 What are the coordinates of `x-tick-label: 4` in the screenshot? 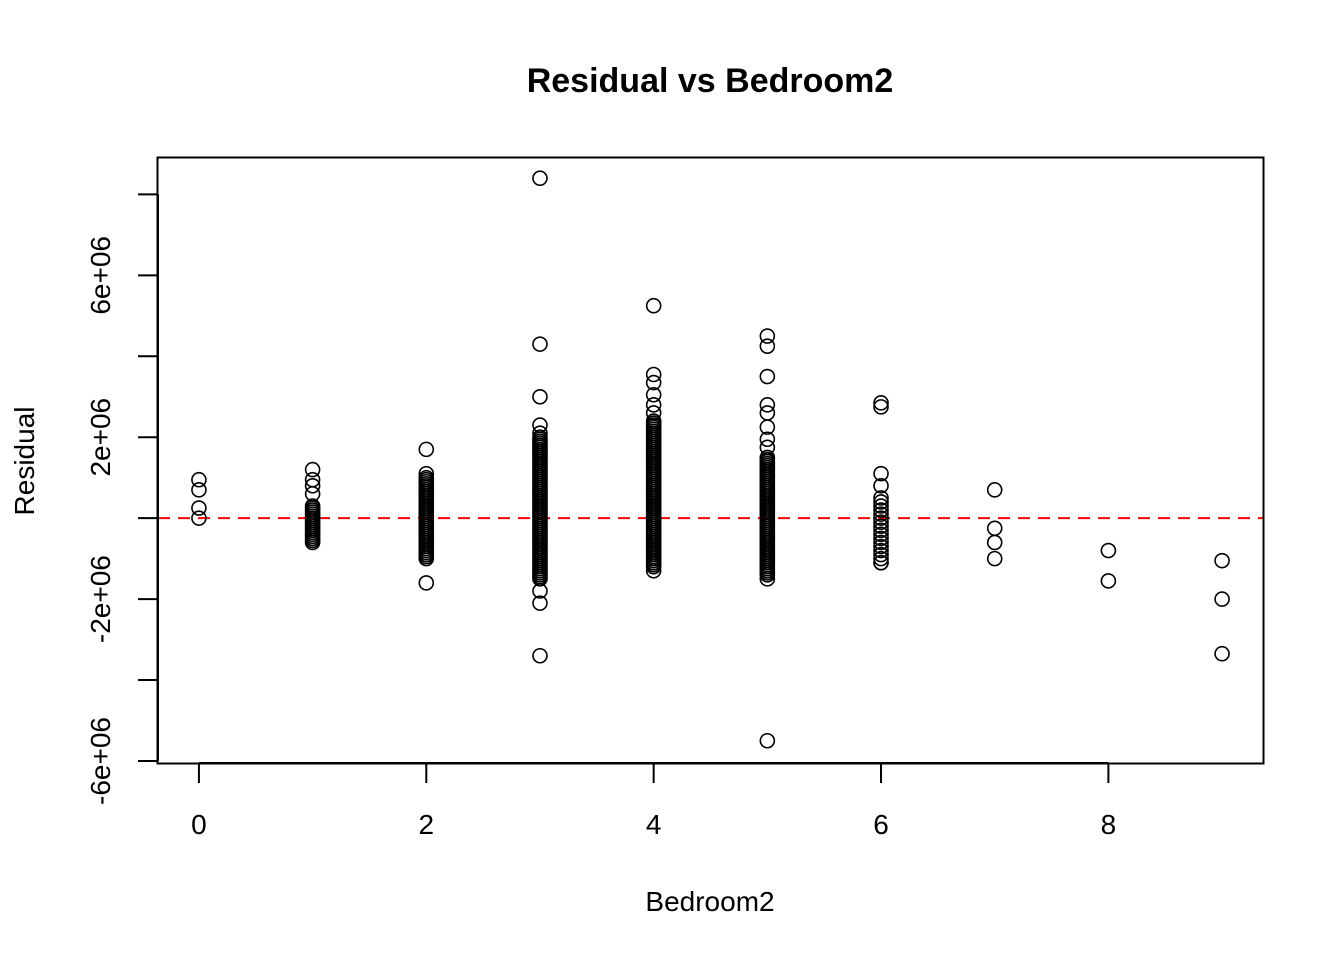 It's located at (654, 824).